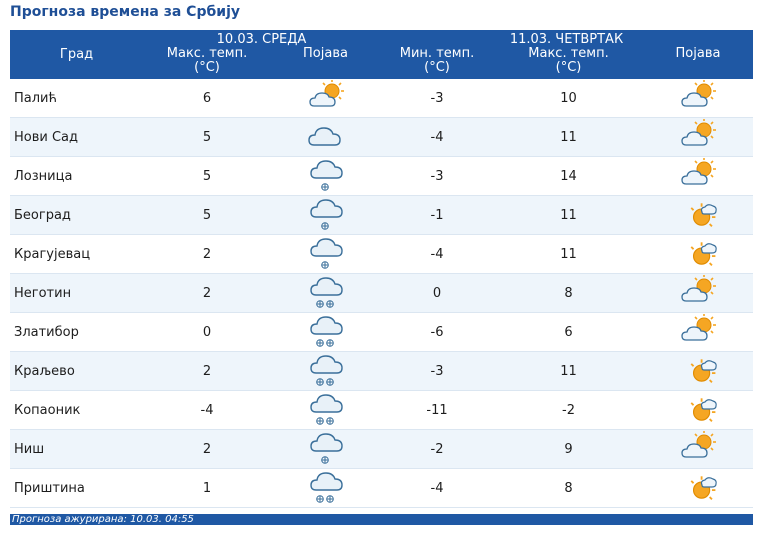 The image size is (770, 534). What do you see at coordinates (76, 449) in the screenshot?
I see `city-name: Ниш` at bounding box center [76, 449].